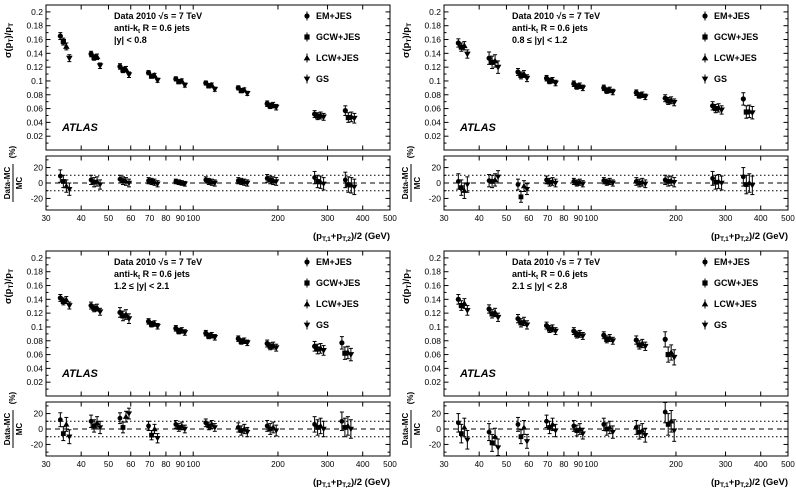  Describe the element at coordinates (761, 218) in the screenshot. I see `x-tick-label: 400` at that location.